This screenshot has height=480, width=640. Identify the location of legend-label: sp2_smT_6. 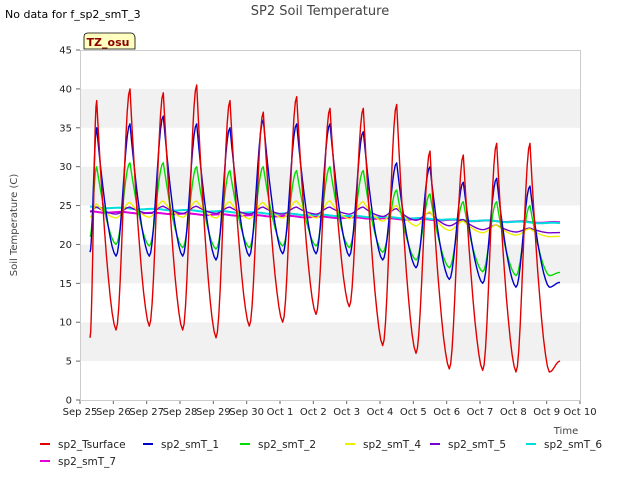
(573, 445).